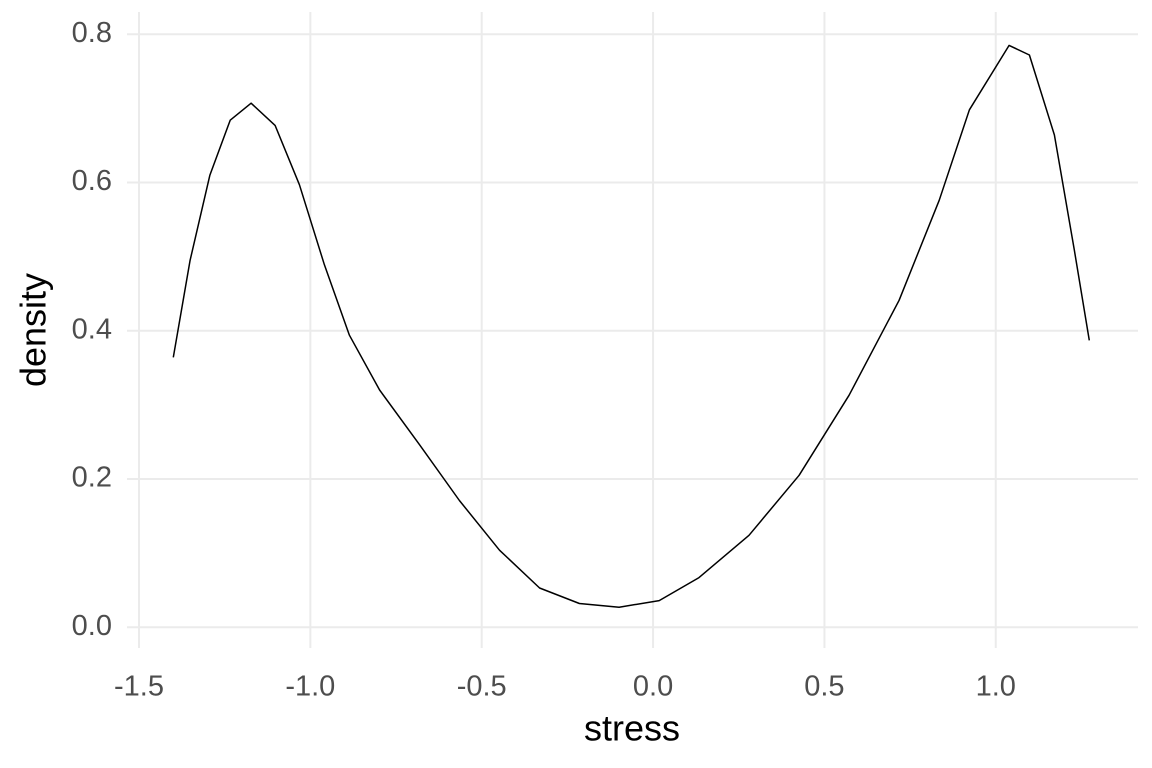  I want to click on y-tick-label: 0.0, so click(92, 626).